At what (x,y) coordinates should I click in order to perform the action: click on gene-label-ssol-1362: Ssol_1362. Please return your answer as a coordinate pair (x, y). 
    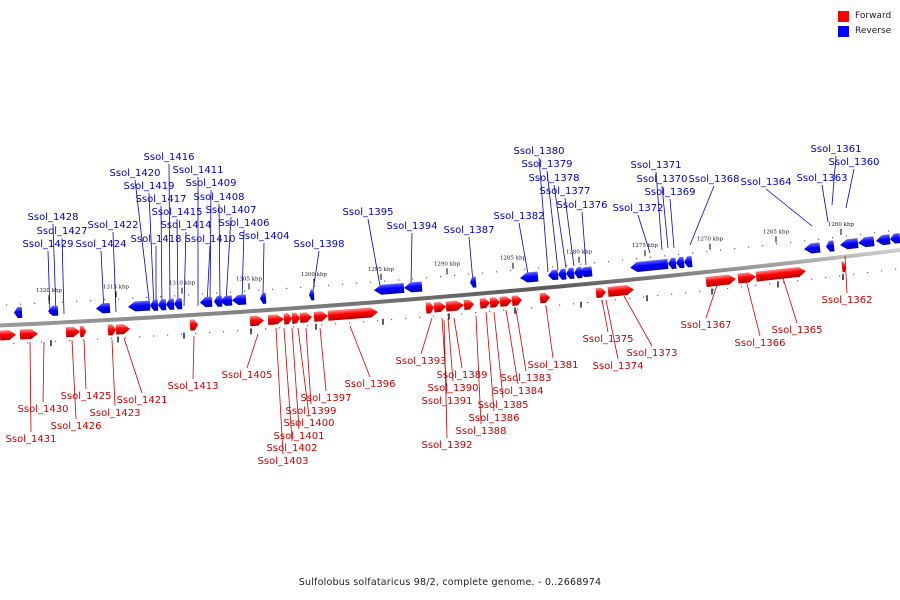
    Looking at the image, I should click on (847, 300).